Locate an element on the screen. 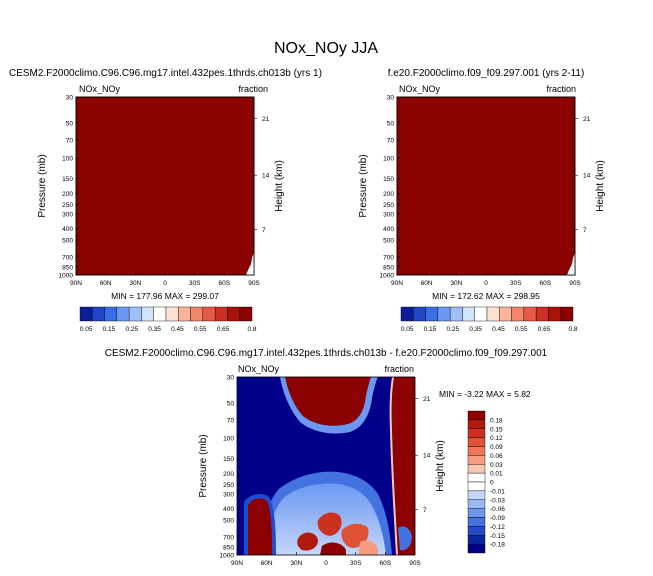 The image size is (653, 576). diff-colorbar-label: -0.09 is located at coordinates (497, 518).